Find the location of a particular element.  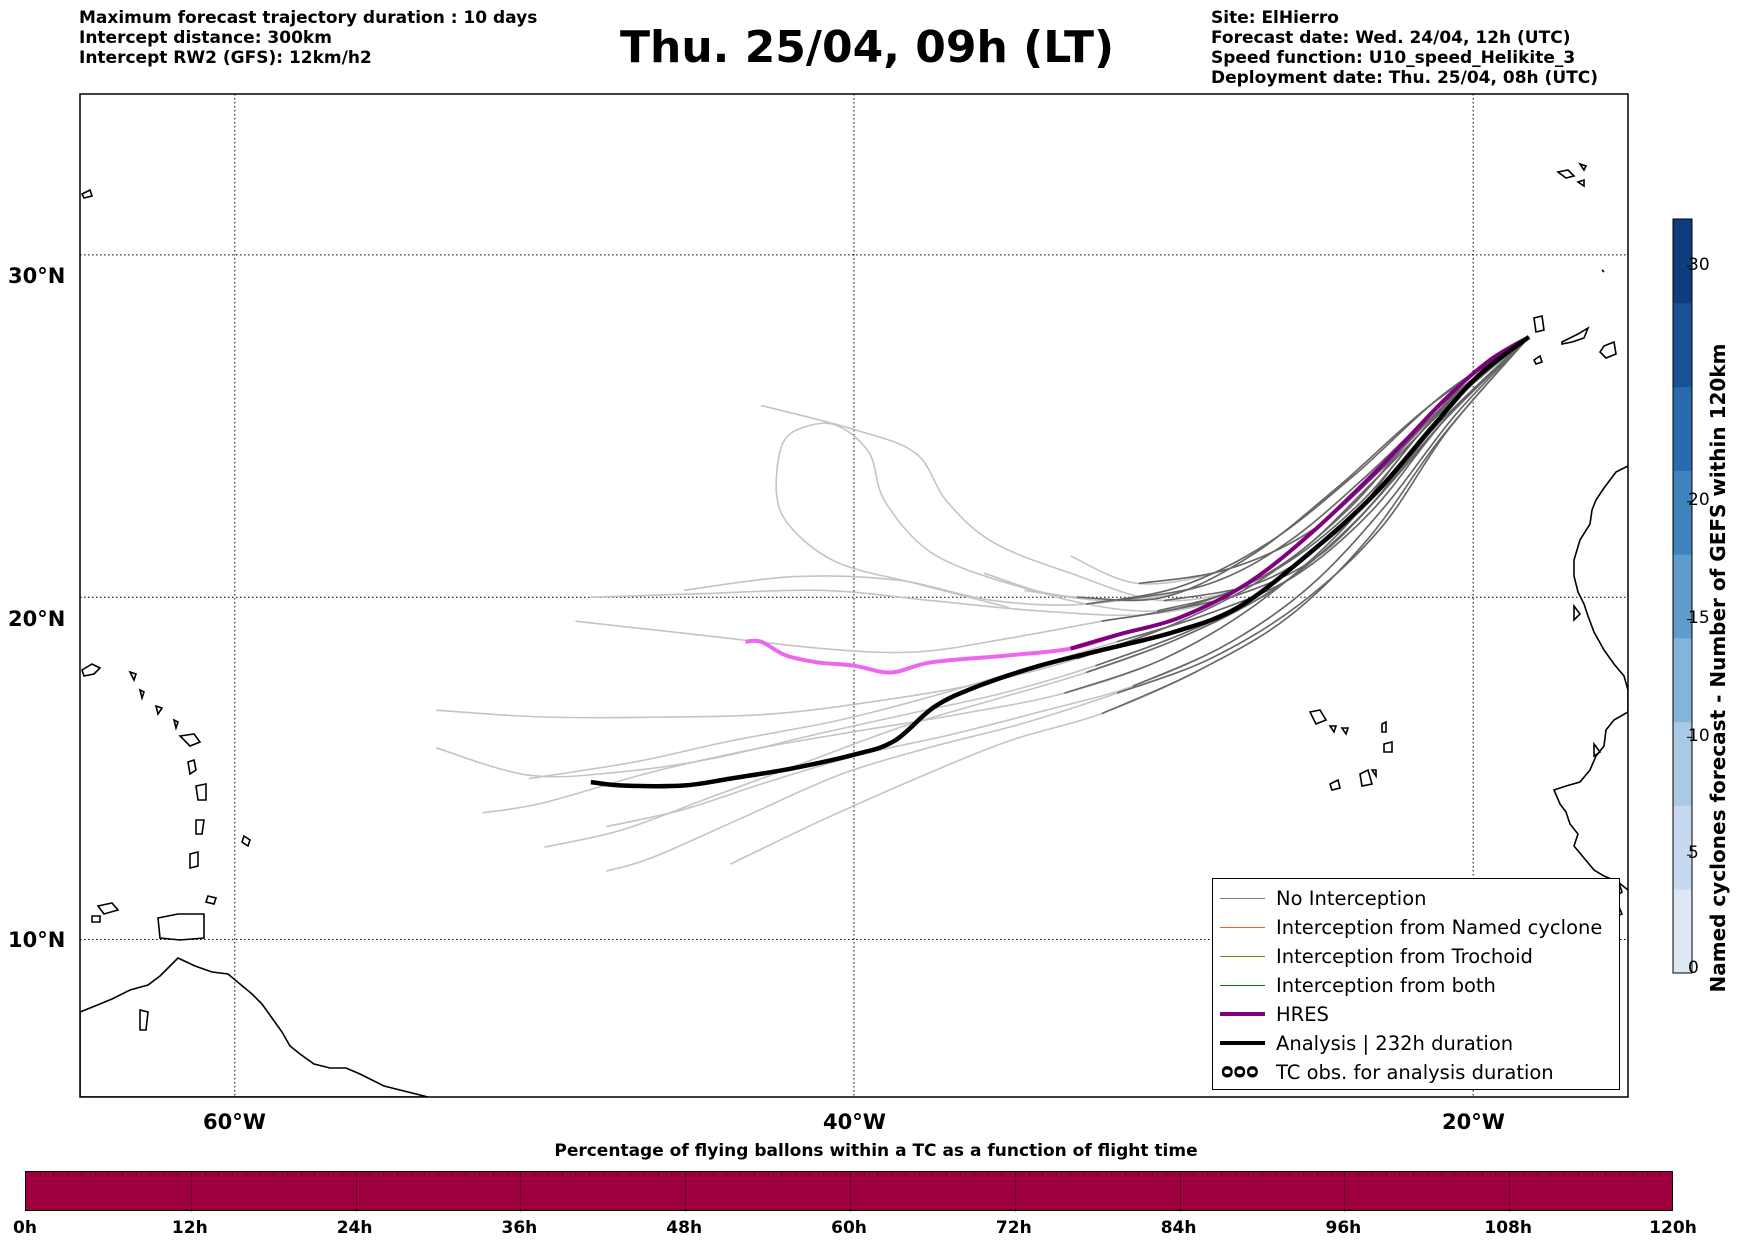

coast-africa is located at coordinates (1590, 678).